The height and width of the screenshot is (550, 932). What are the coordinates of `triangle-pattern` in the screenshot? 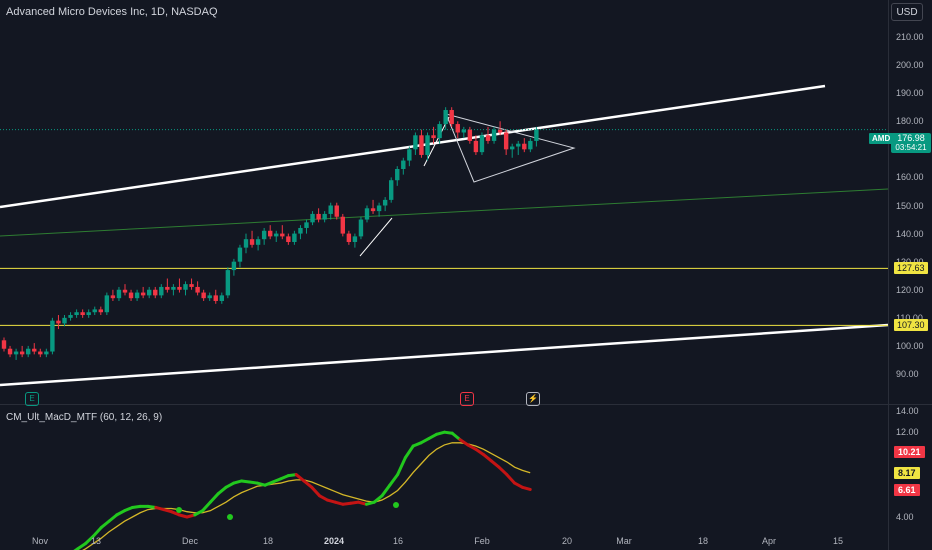 It's located at (510, 148).